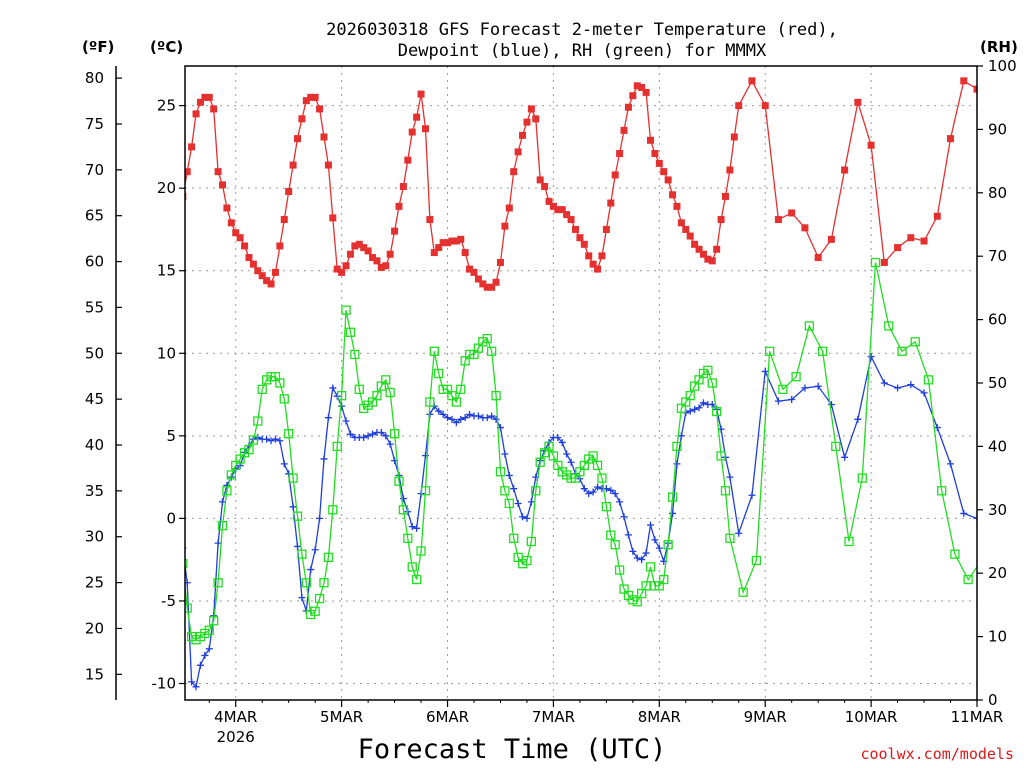 The image size is (1024, 768). I want to click on rh-tick-label: 10, so click(997, 637).